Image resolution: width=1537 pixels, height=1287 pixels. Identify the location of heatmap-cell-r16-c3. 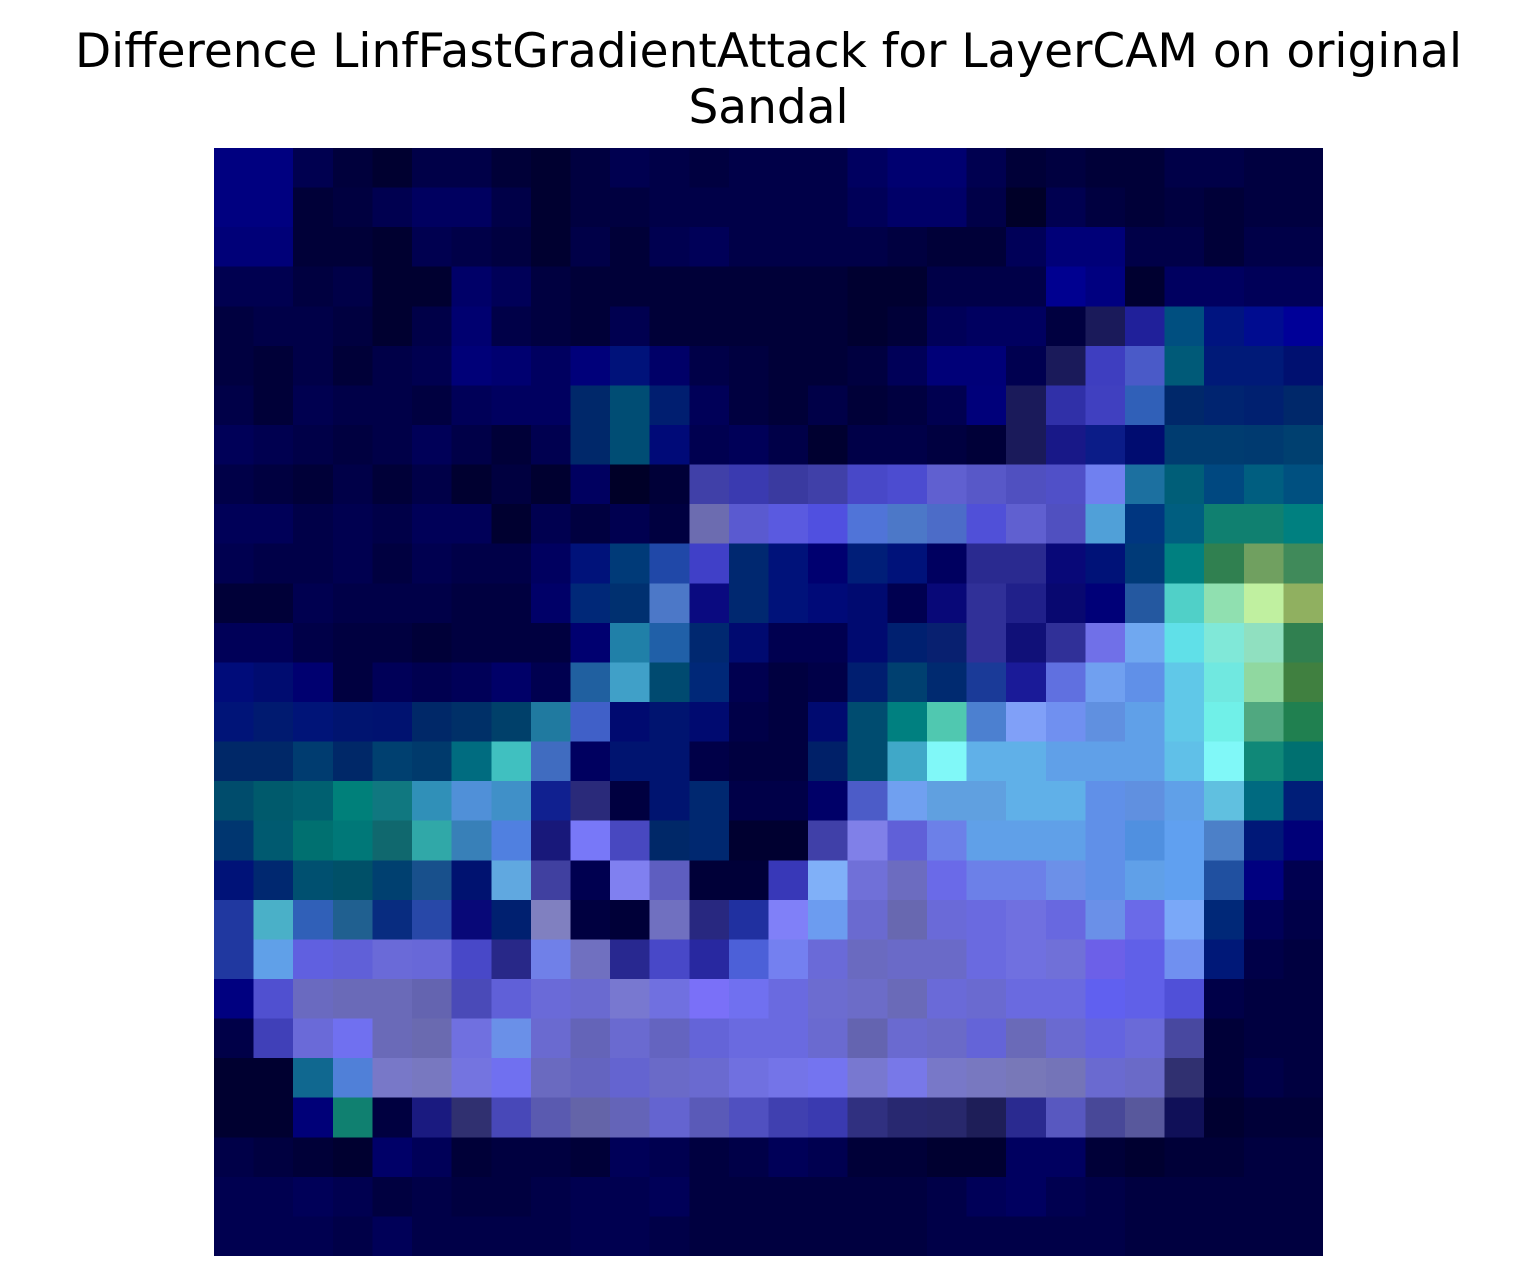
(353, 801).